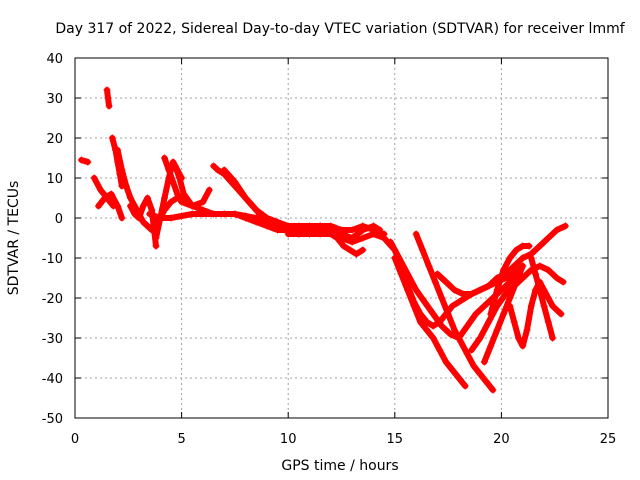 Image resolution: width=640 pixels, height=480 pixels. Describe the element at coordinates (14, 238) in the screenshot. I see `y-axis-label: SDTVAR / TECUs` at that location.